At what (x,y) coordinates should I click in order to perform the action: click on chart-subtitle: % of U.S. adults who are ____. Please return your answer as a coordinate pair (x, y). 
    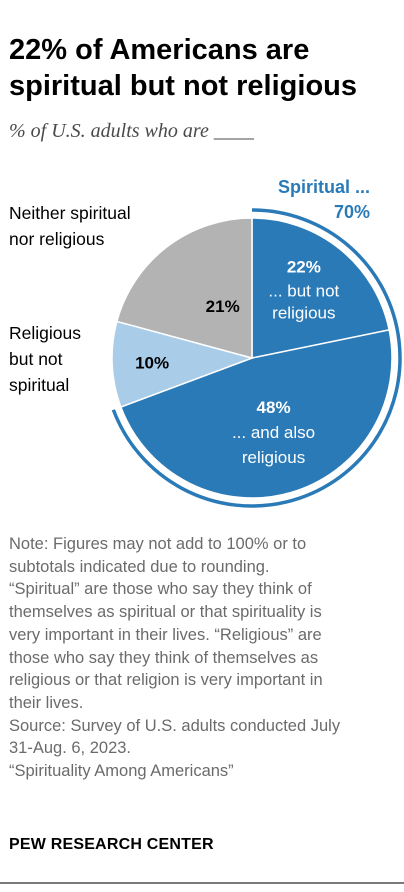
    Looking at the image, I should click on (131, 131).